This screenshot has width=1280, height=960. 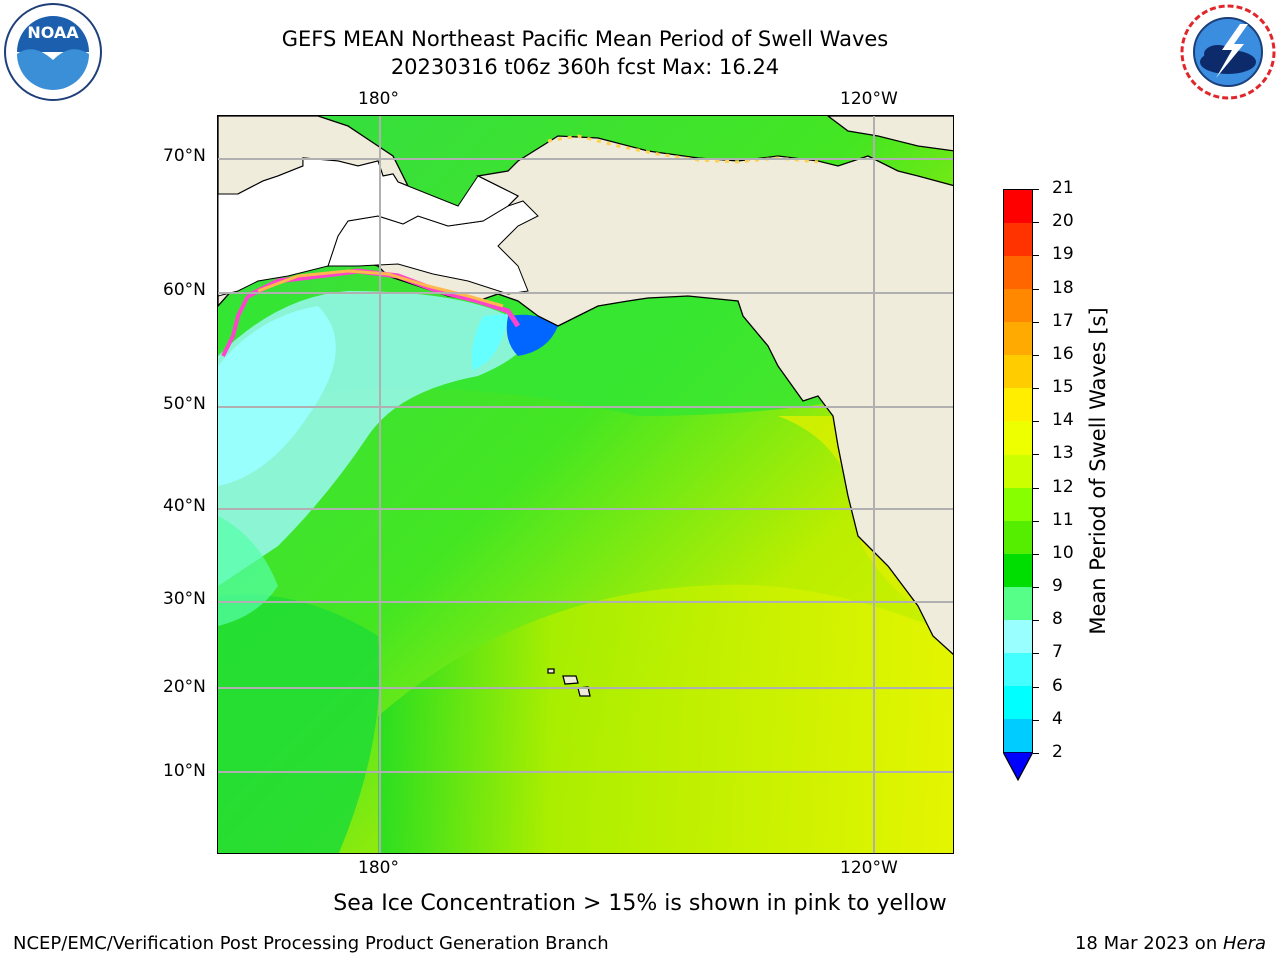 What do you see at coordinates (869, 99) in the screenshot?
I see `lon-label-top-120w: 120°W` at bounding box center [869, 99].